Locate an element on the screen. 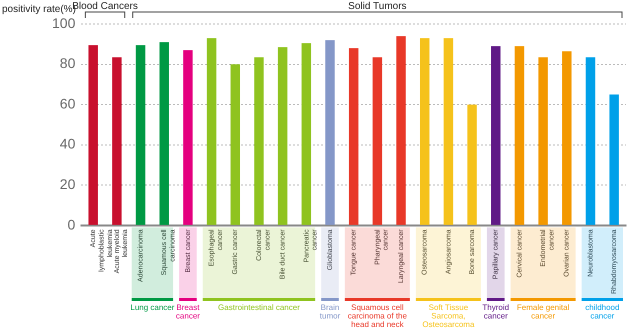 The width and height of the screenshot is (630, 334). y-tick-label: 20 is located at coordinates (68, 184).